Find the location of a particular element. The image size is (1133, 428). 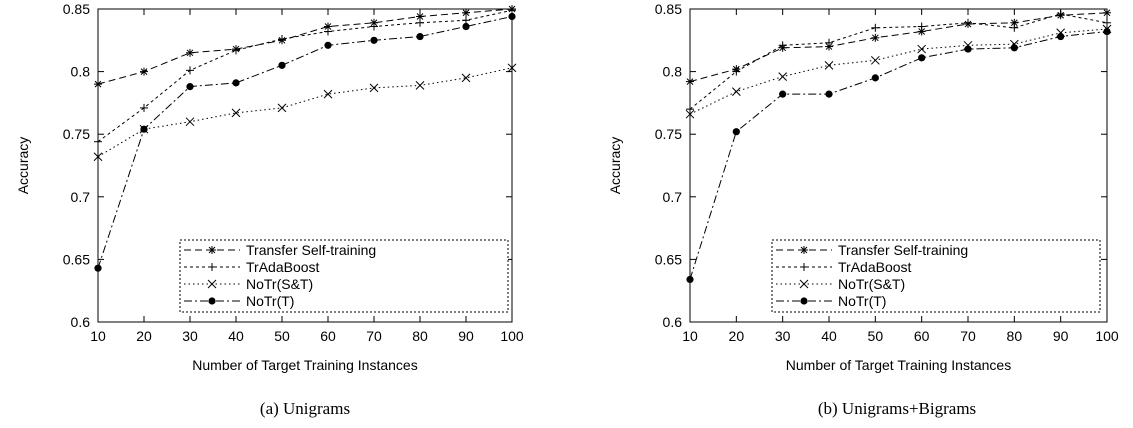

panel-b-x-tick-label: 80 is located at coordinates (1015, 336).